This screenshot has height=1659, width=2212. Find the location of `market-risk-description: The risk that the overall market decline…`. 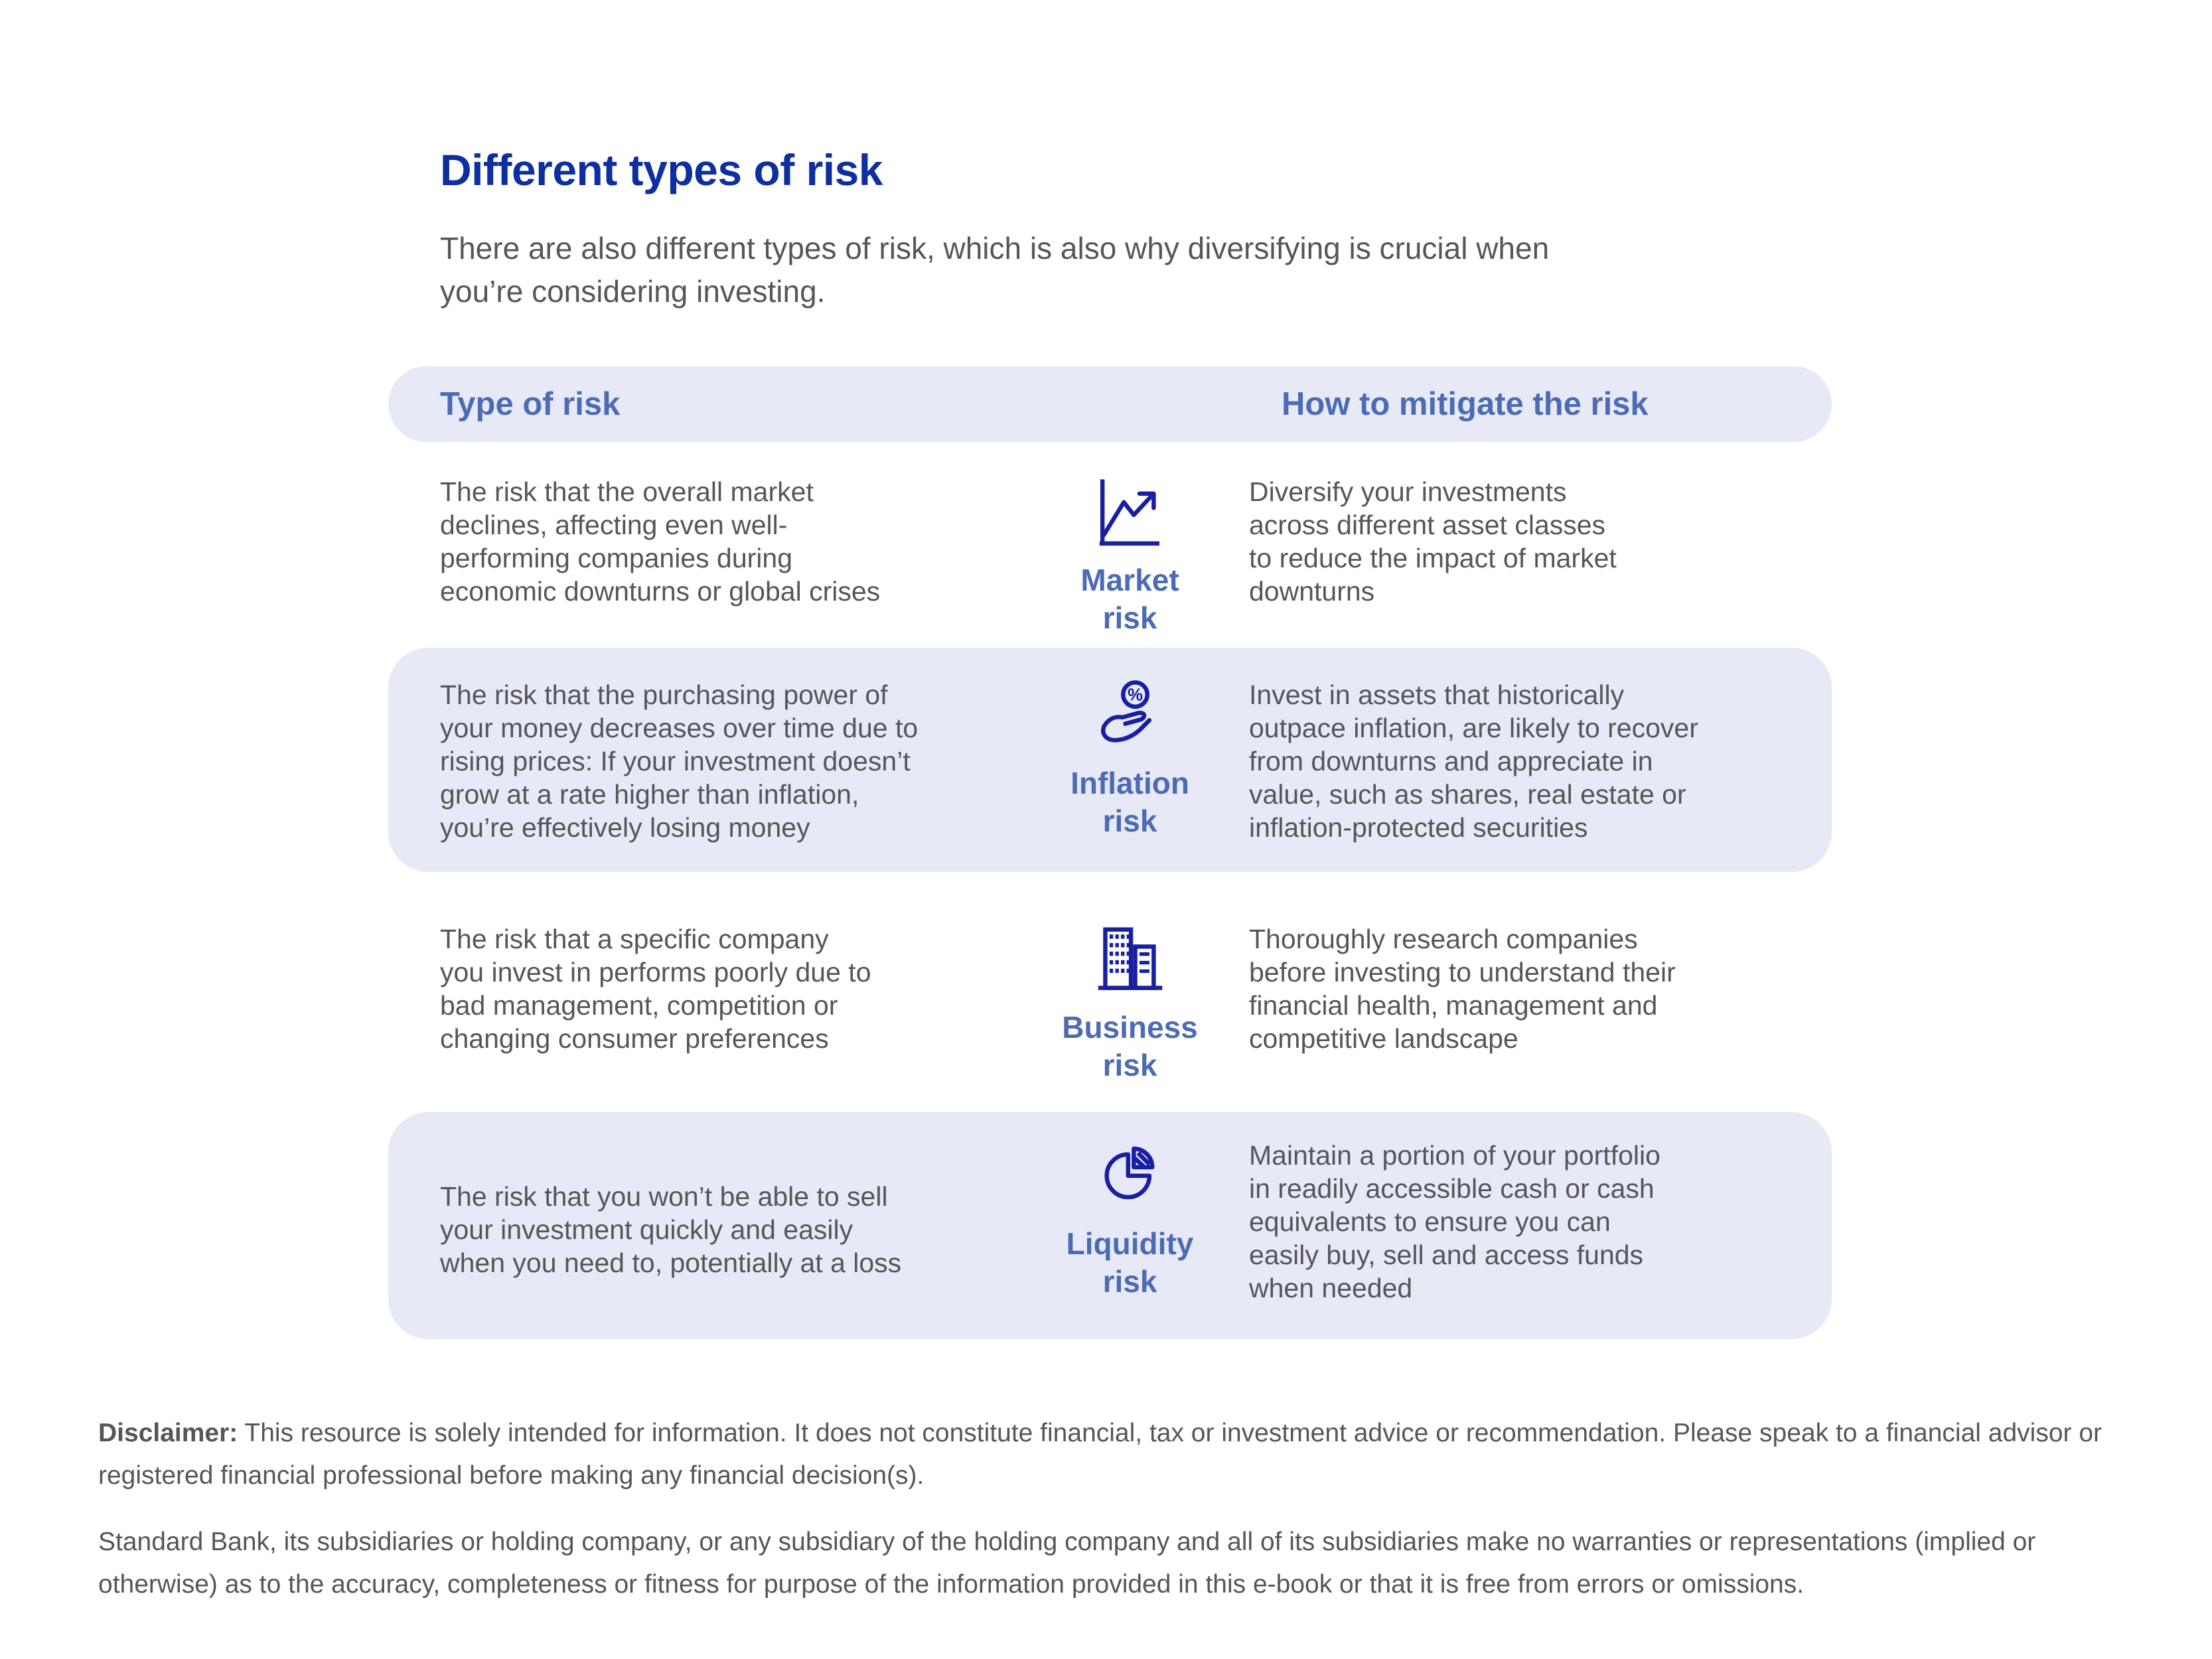

market-risk-description: The risk that the overall market decline… is located at coordinates (660, 541).